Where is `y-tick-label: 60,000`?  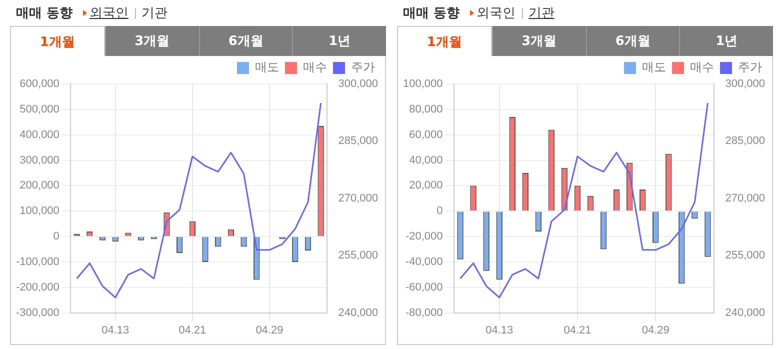
y-tick-label: 60,000 is located at coordinates (426, 134).